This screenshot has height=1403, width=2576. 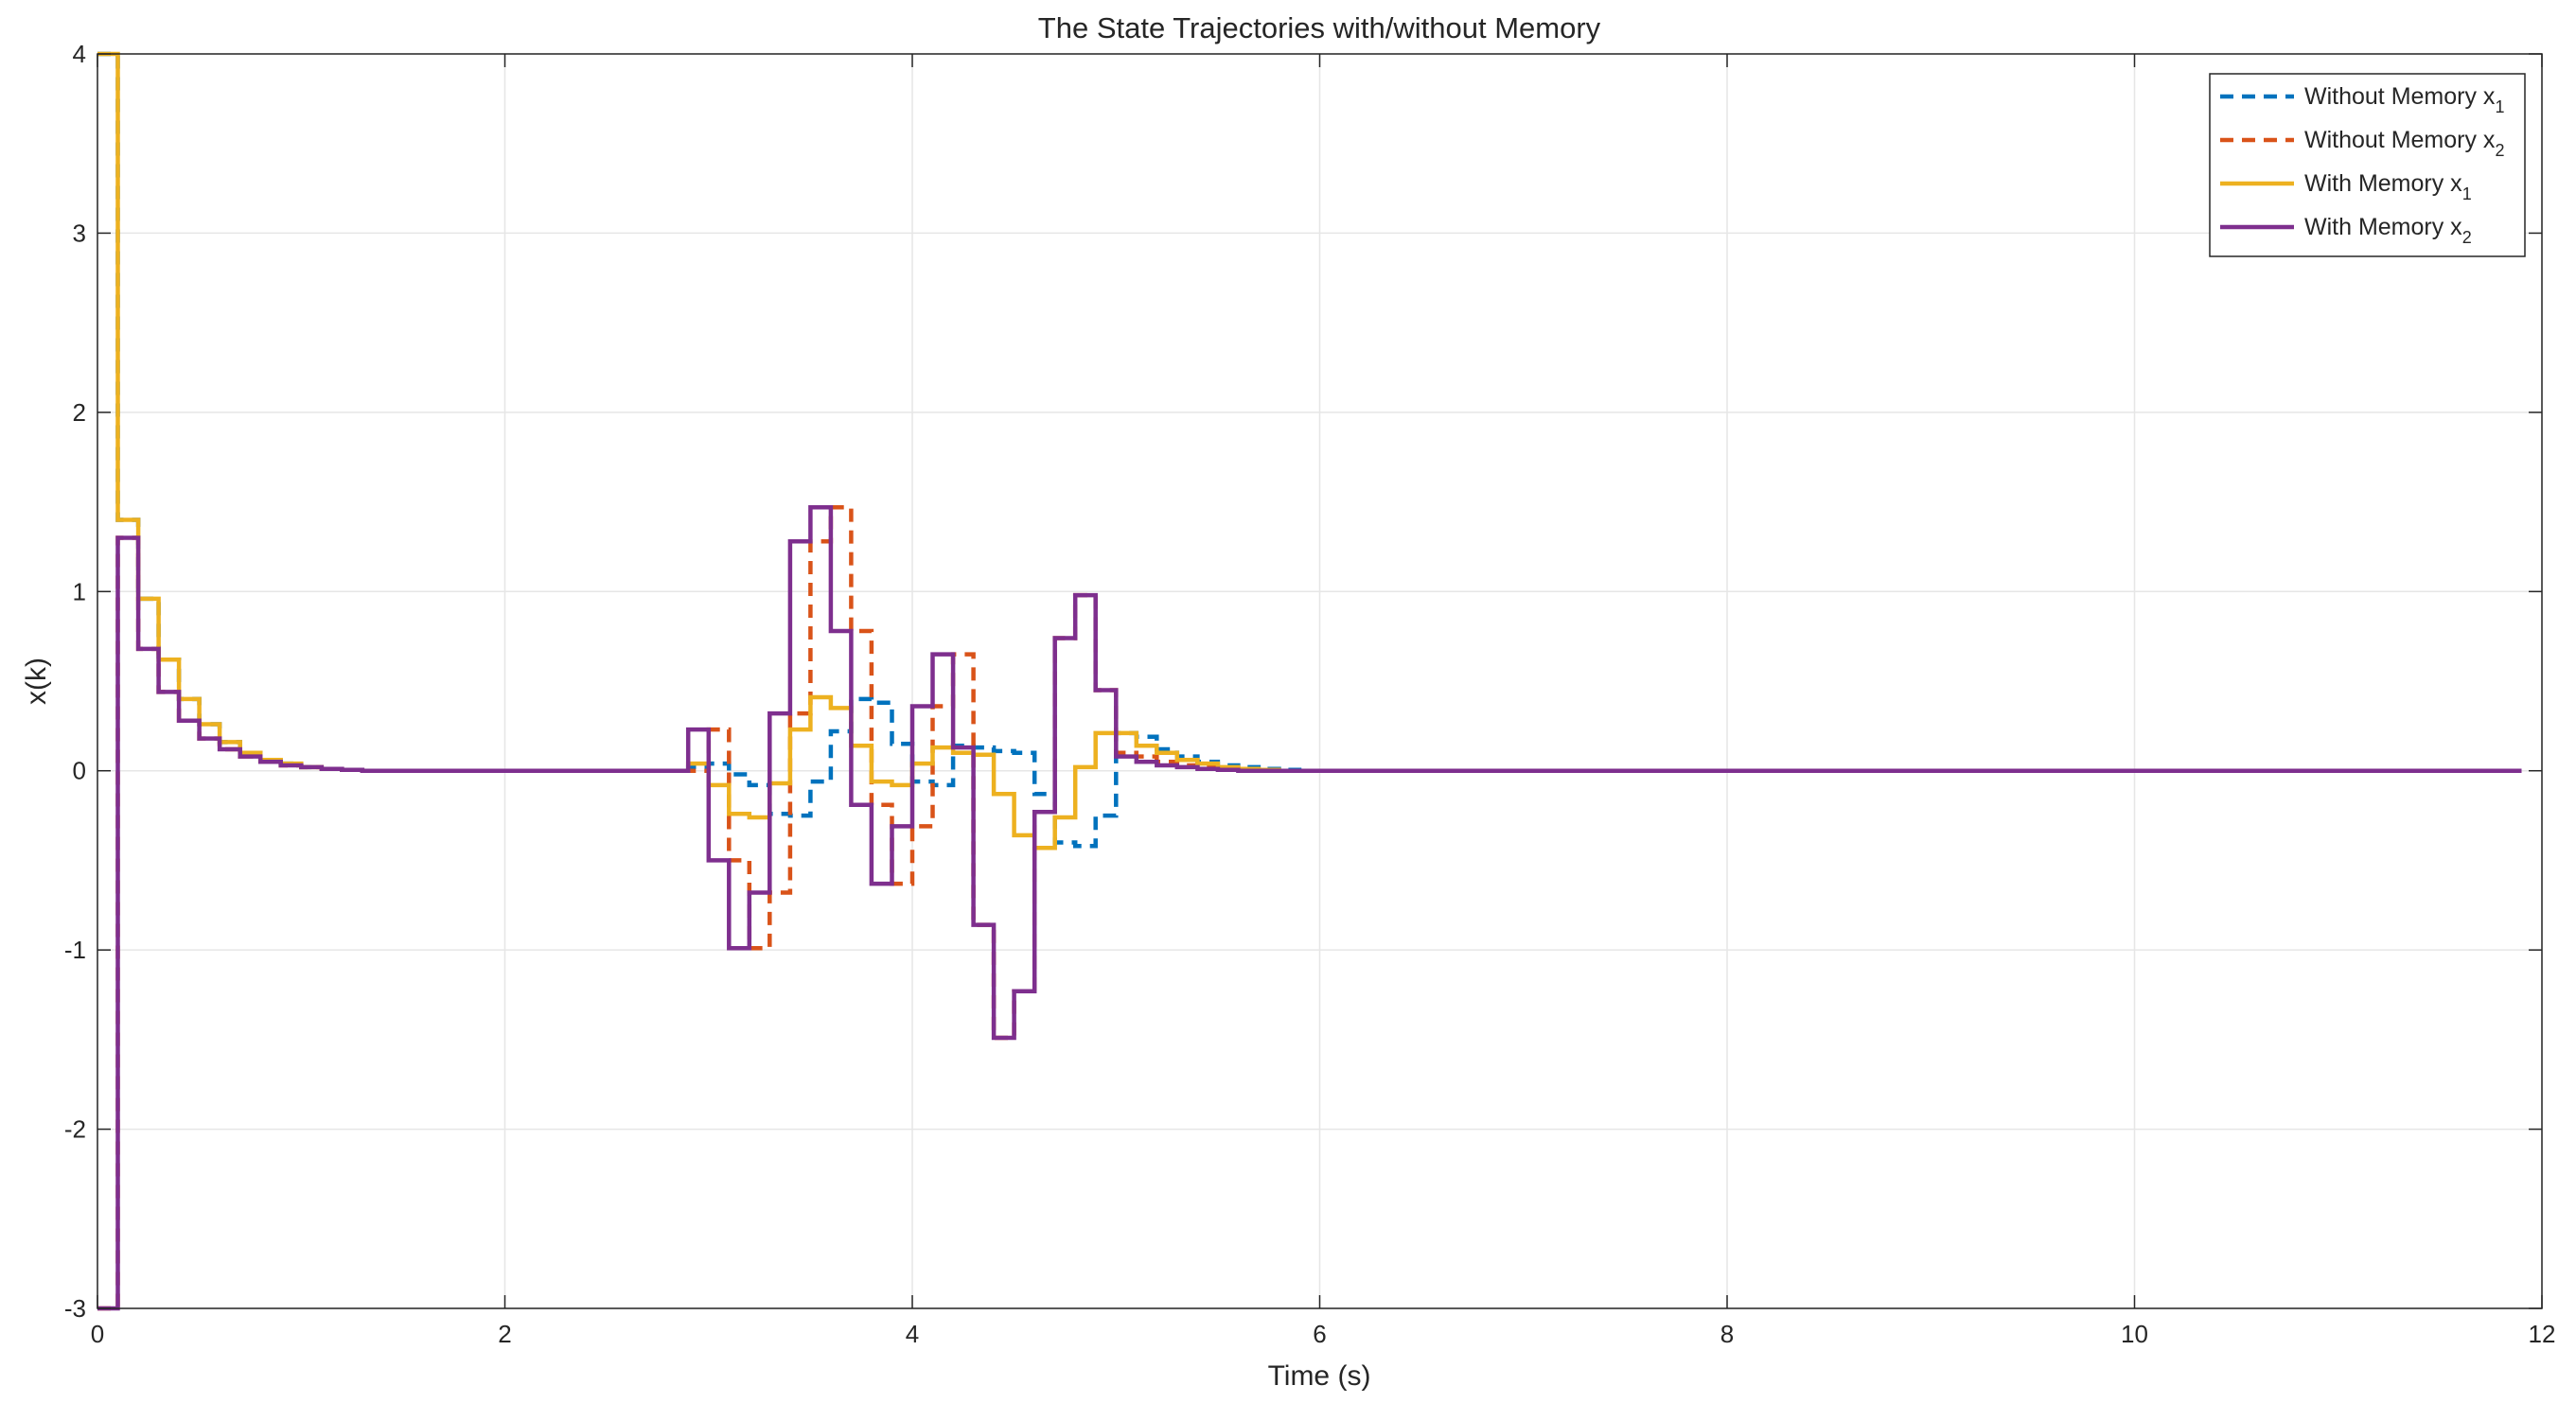 What do you see at coordinates (79, 412) in the screenshot?
I see `y-tick-label: 2` at bounding box center [79, 412].